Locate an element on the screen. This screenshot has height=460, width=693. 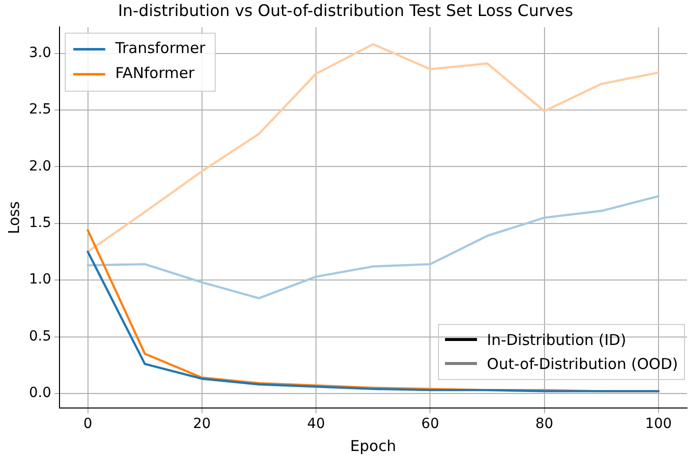
y-tick-label: 2.0 is located at coordinates (40, 166).